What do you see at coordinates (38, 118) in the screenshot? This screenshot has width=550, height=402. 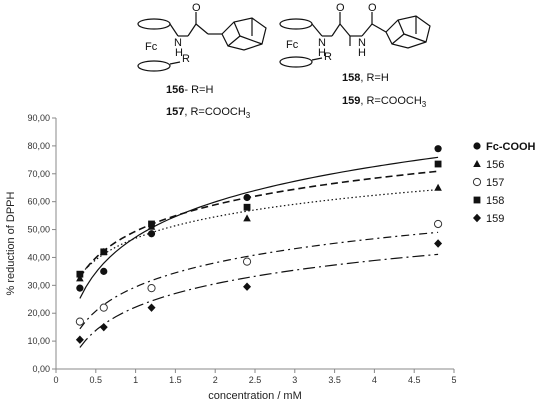 I see `y-tick-label: 90,00` at bounding box center [38, 118].